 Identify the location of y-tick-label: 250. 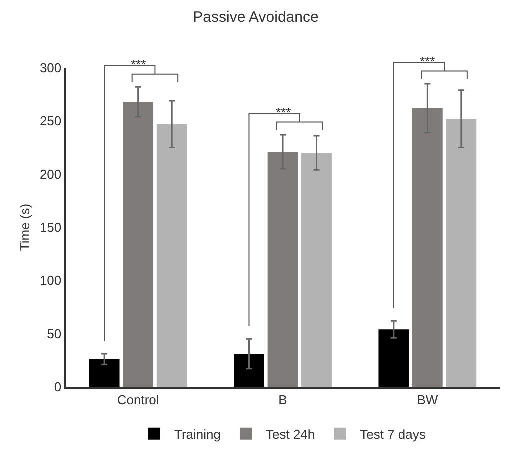
(51, 121).